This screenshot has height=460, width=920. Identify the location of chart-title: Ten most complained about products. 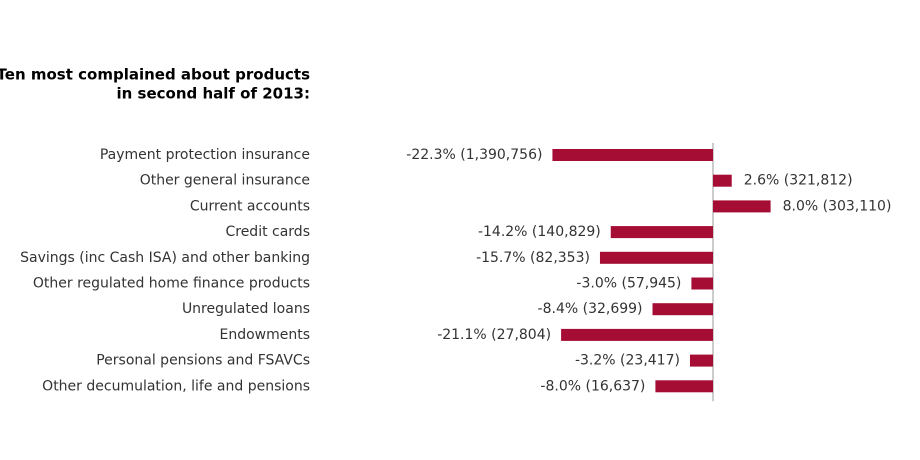
(155, 75).